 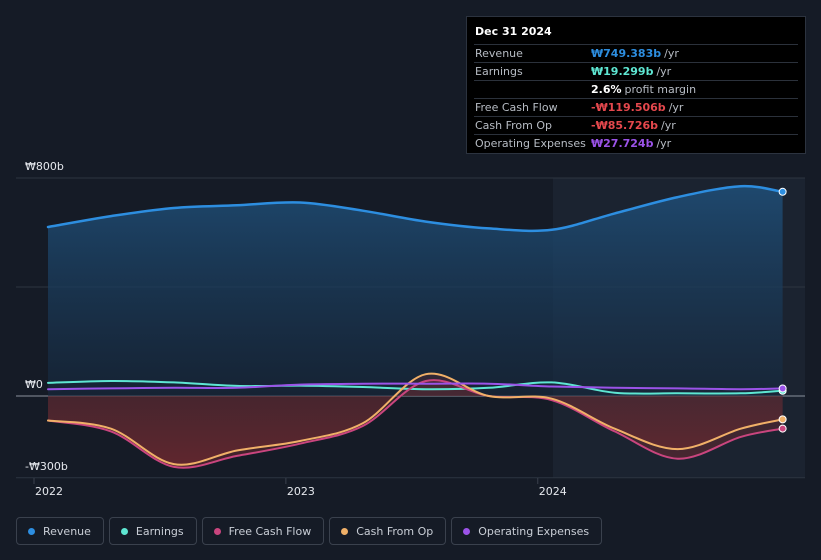 I want to click on tooltip-row: Revenue ₩749.383b/yr, so click(x=636, y=53).